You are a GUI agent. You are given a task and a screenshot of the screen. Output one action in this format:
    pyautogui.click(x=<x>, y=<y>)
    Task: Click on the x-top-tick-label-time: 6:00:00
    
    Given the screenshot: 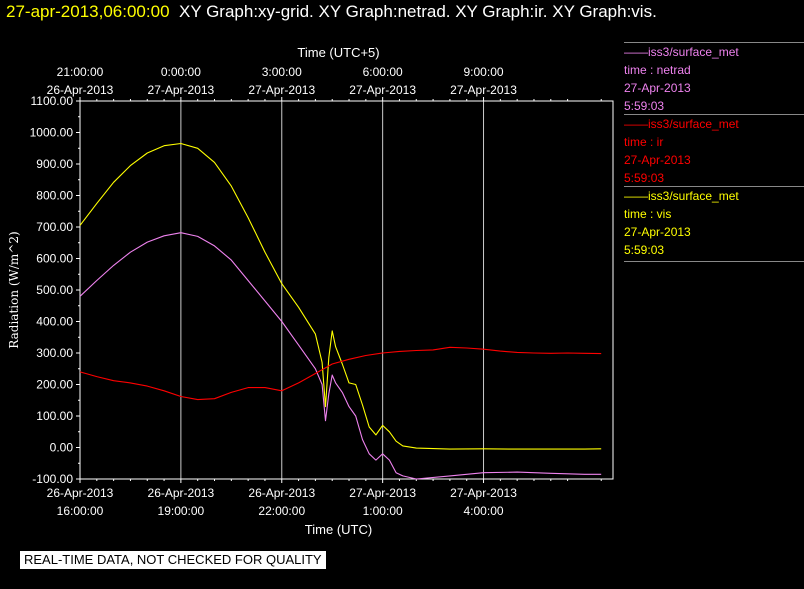 What is the action you would take?
    pyautogui.click(x=383, y=72)
    